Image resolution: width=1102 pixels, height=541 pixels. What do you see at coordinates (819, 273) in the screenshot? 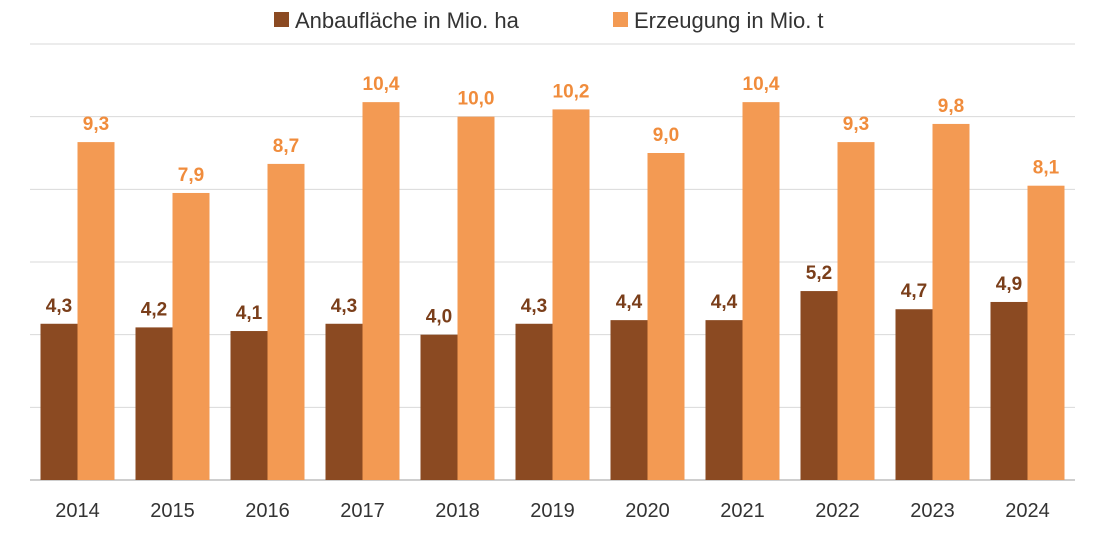
I see `data-label-anbauflaeche-2022: 5,2` at bounding box center [819, 273].